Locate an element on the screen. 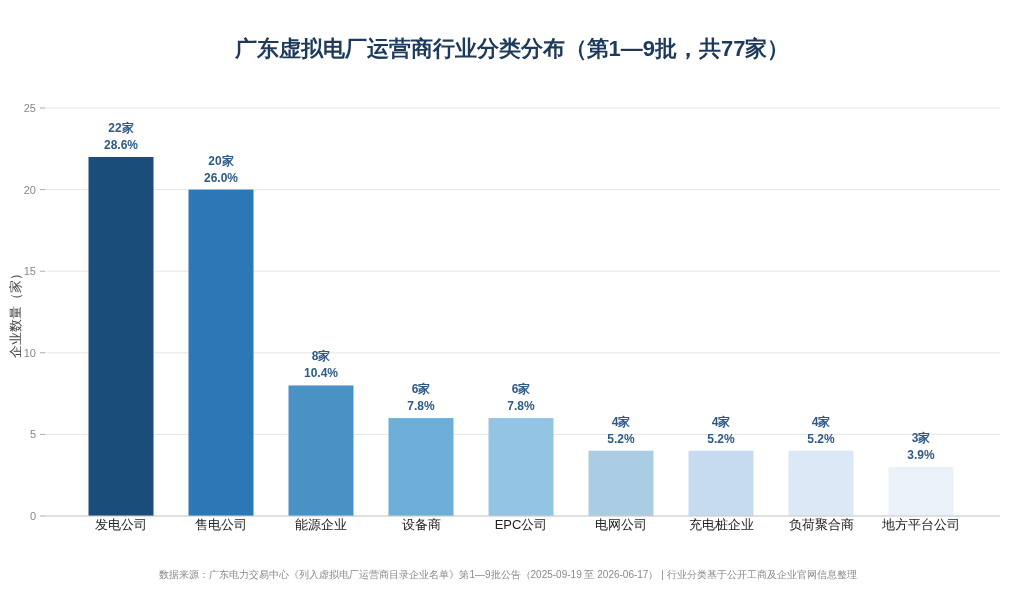 This screenshot has width=1011, height=594. x-tick-label: 负荷聚合商 is located at coordinates (821, 524).